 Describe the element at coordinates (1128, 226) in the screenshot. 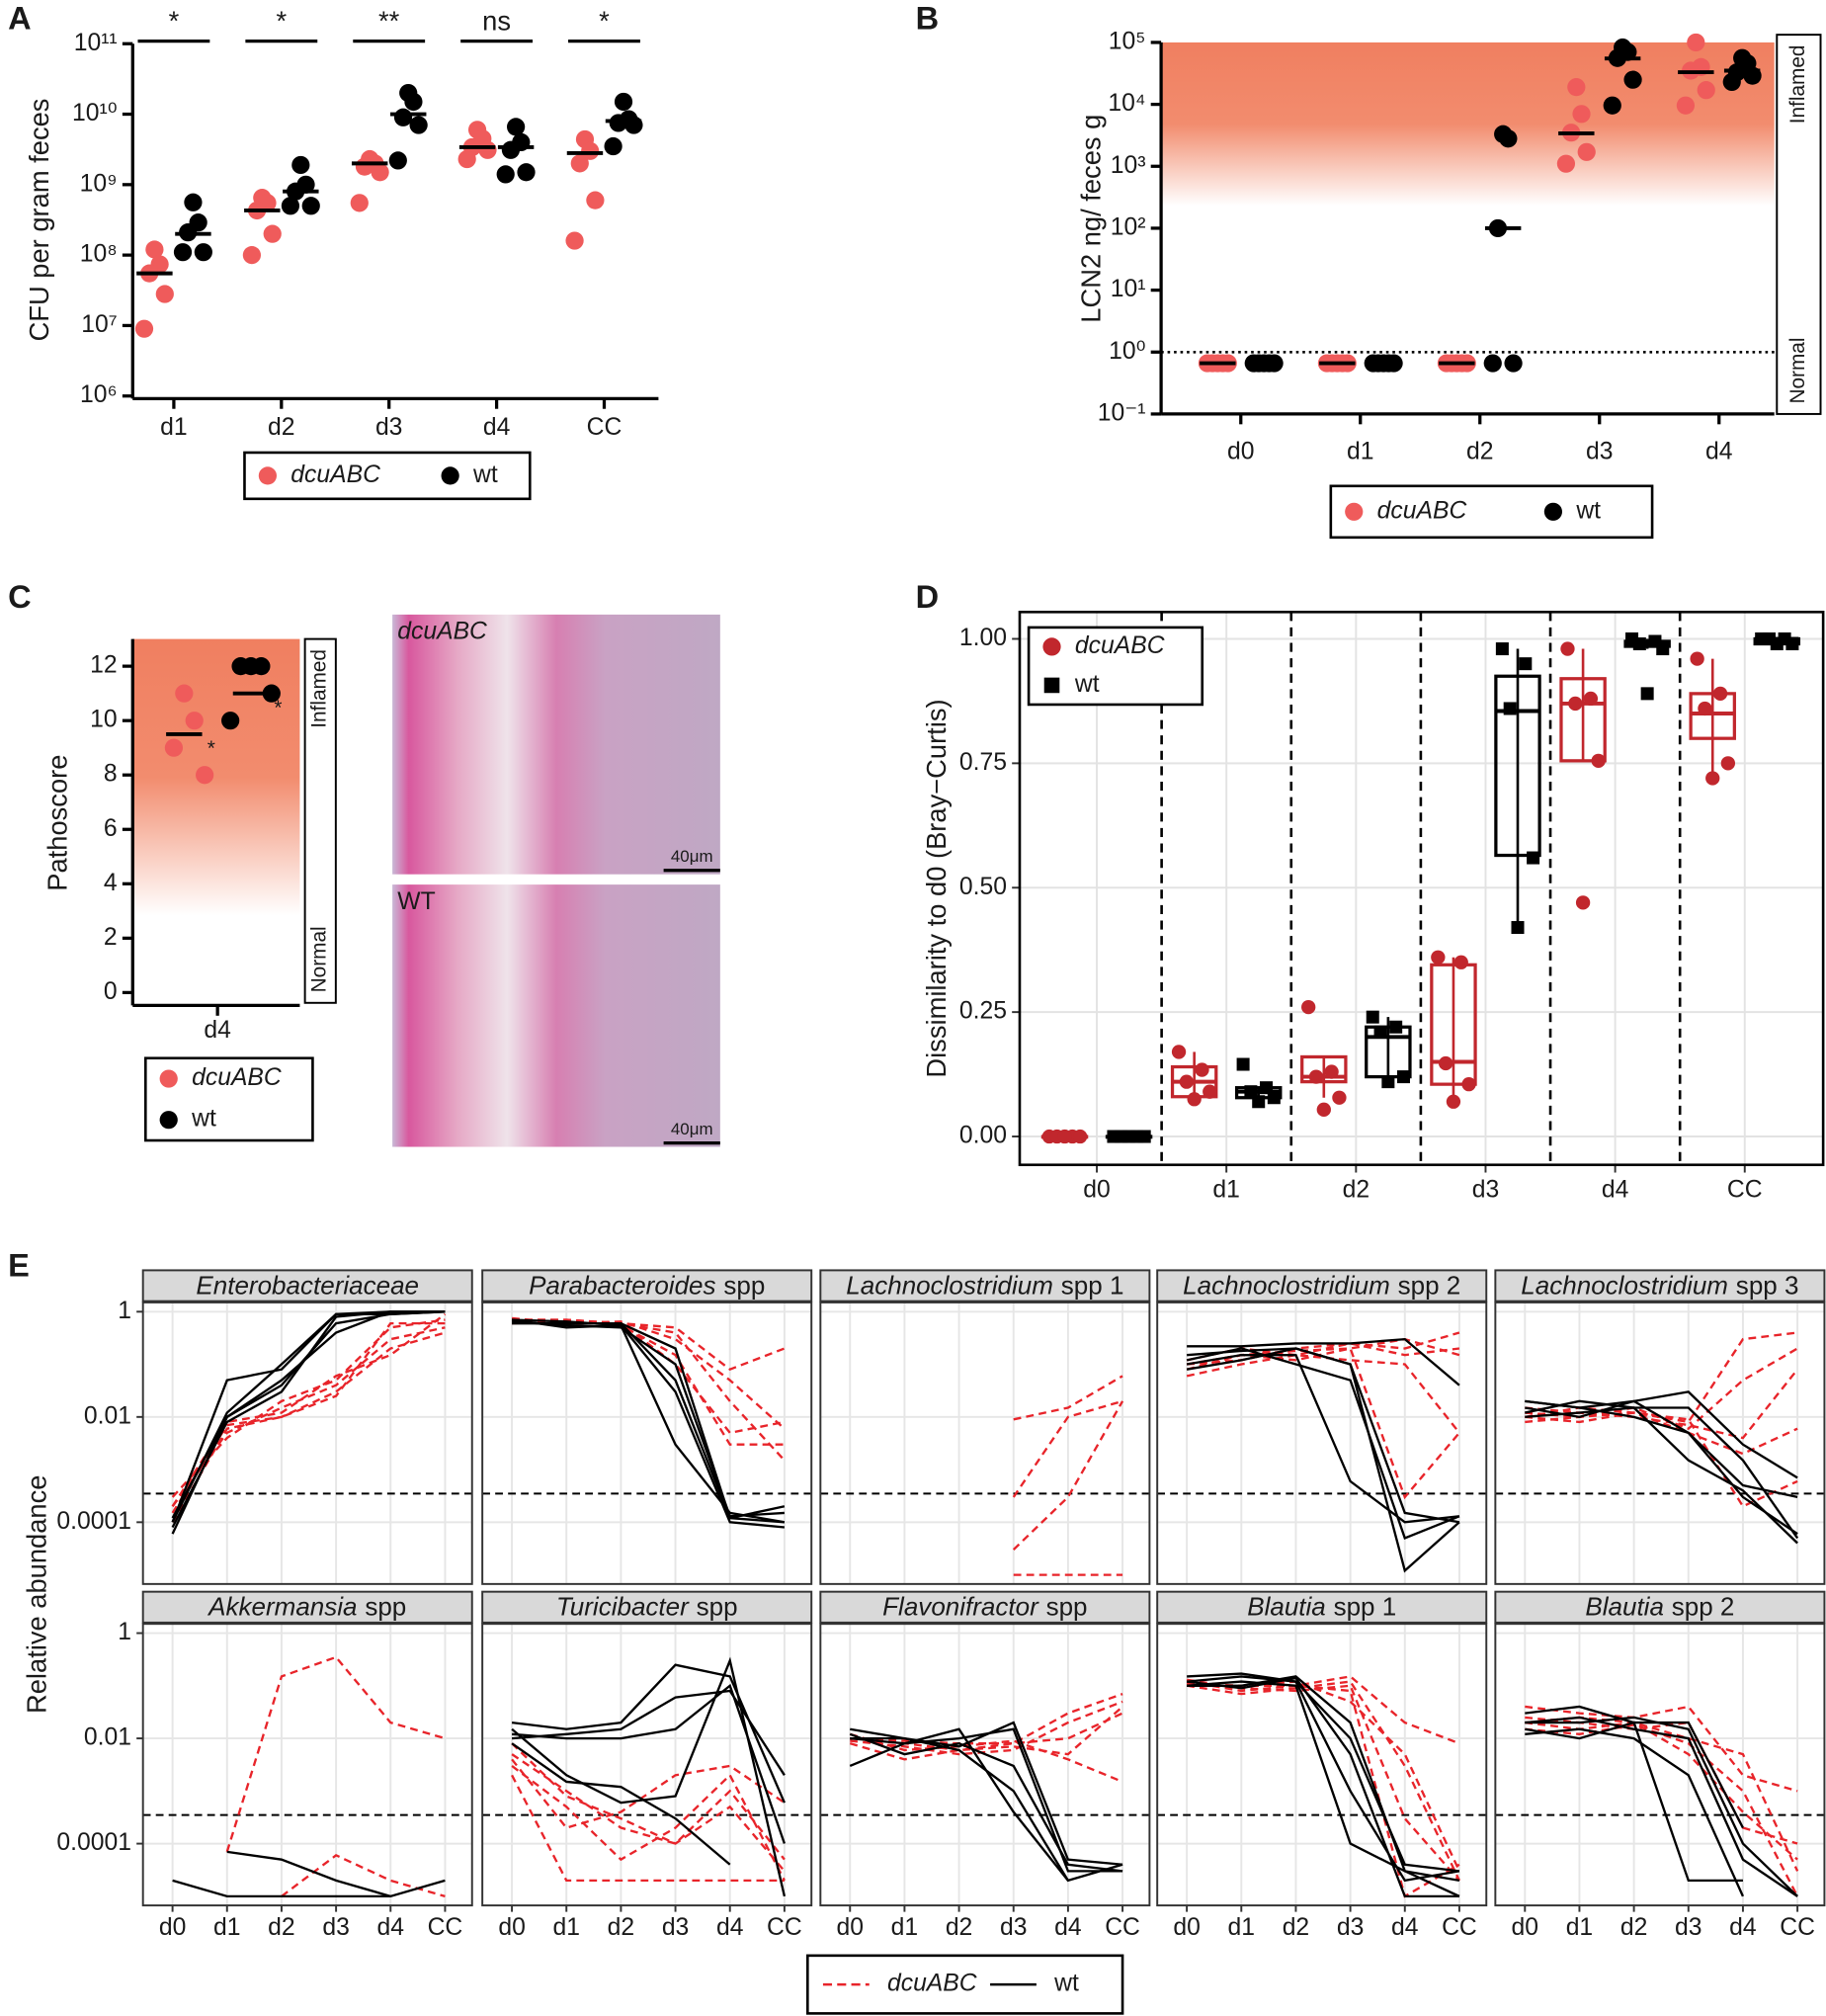

I see `y-tick-label: 10²` at that location.